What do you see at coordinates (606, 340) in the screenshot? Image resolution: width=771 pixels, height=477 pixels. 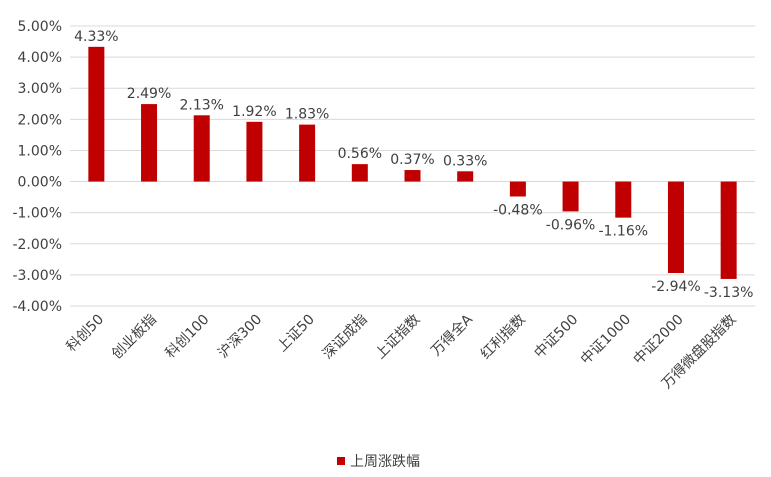 I see `x-tick-label: 中证1000` at bounding box center [606, 340].